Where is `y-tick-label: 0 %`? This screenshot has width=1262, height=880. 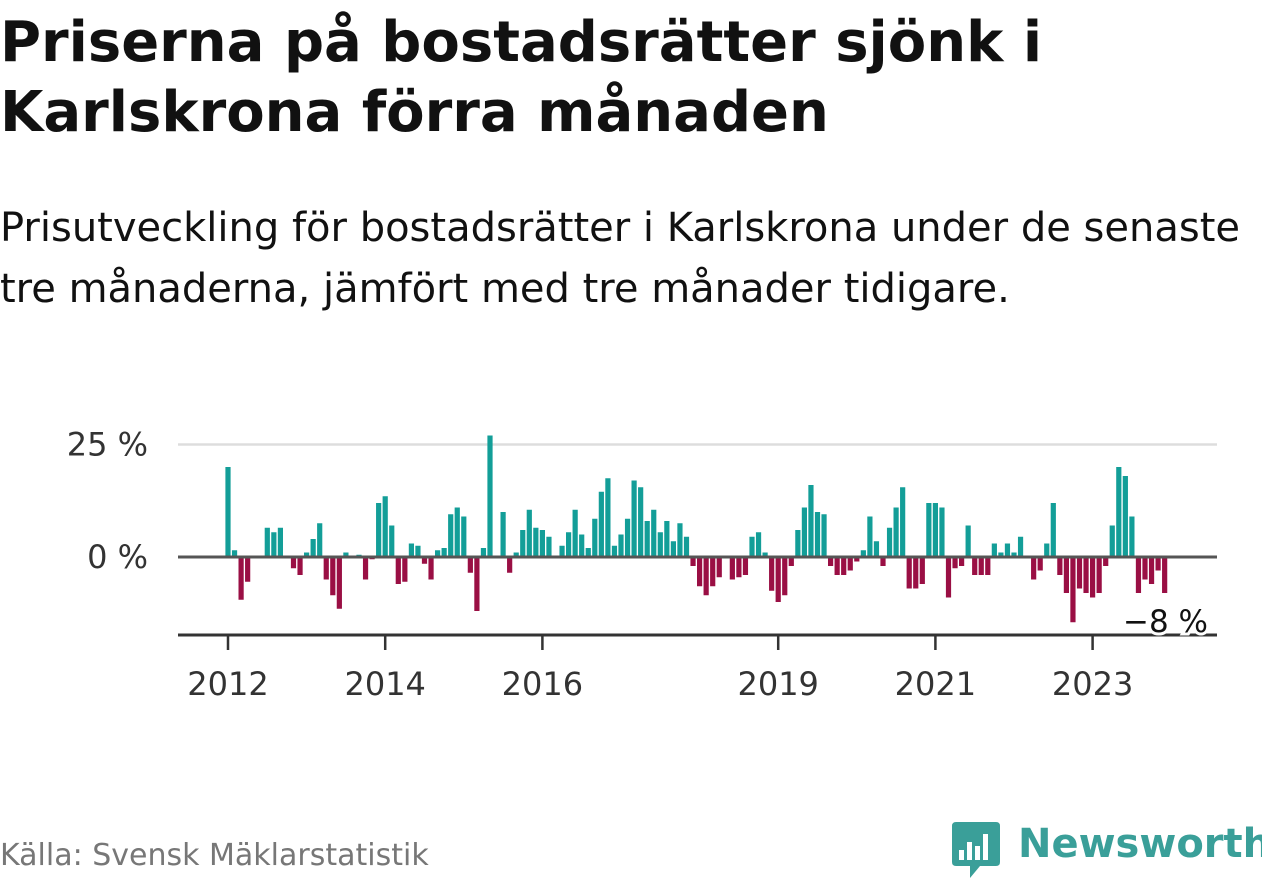 y-tick-label: 0 % is located at coordinates (117, 557).